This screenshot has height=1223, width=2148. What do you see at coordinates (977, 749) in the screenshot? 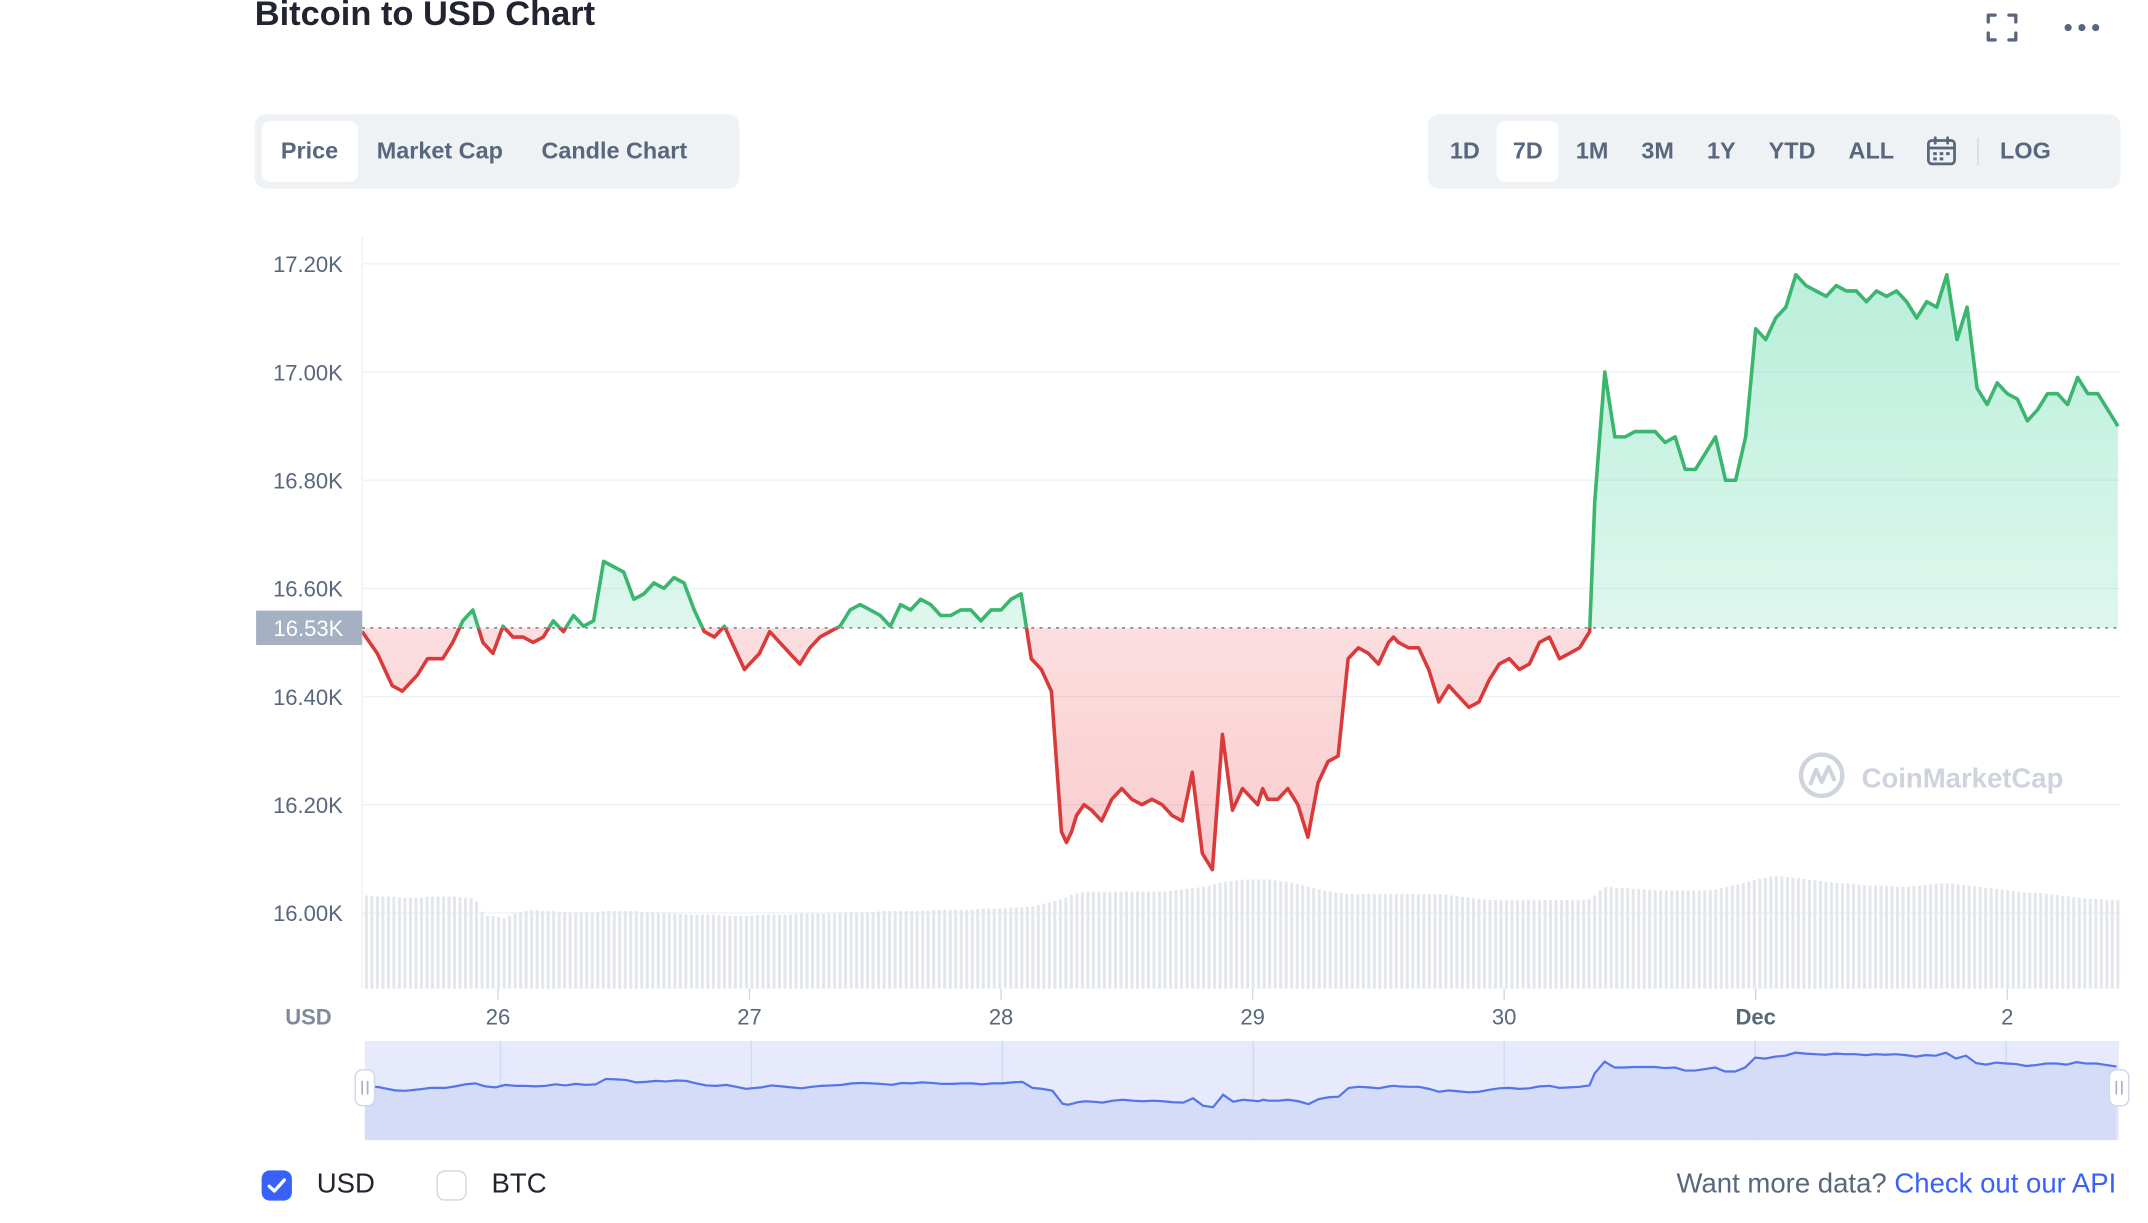
I see `price-line-below` at bounding box center [977, 749].